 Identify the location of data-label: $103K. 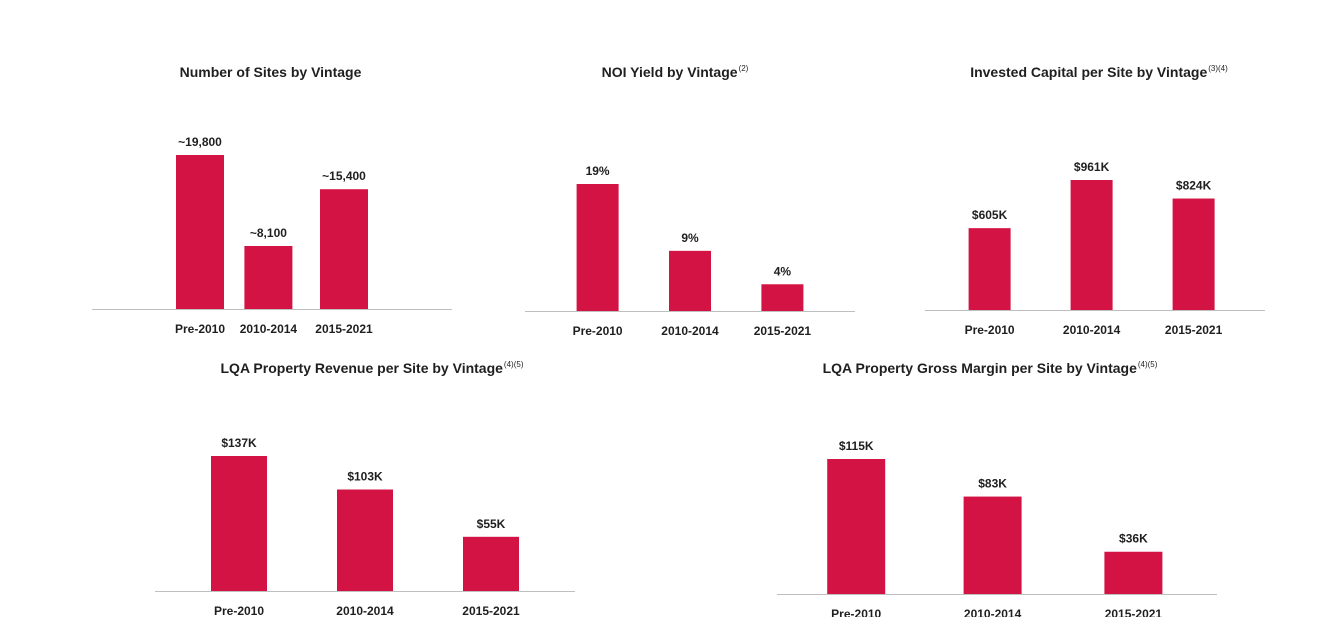
(365, 477).